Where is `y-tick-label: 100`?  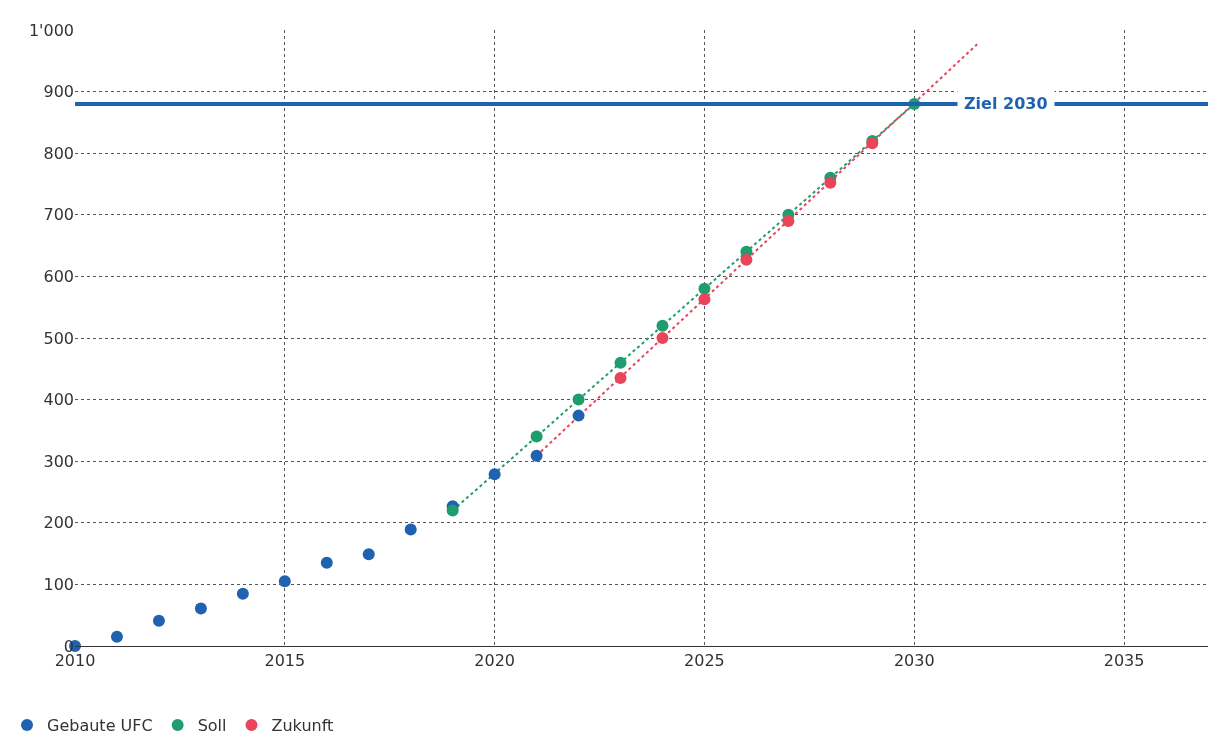 y-tick-label: 100 is located at coordinates (58, 584).